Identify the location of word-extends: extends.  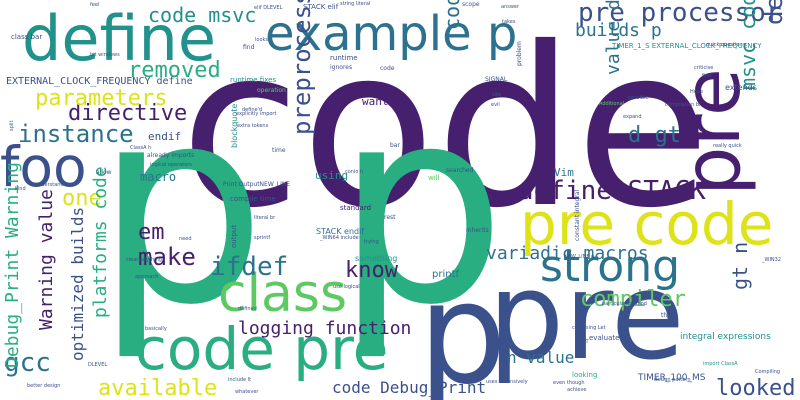
(741, 87).